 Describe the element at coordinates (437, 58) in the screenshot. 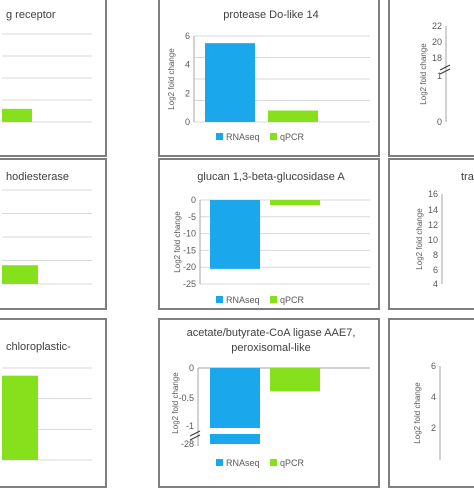

I see `y-tick-label: 18` at that location.